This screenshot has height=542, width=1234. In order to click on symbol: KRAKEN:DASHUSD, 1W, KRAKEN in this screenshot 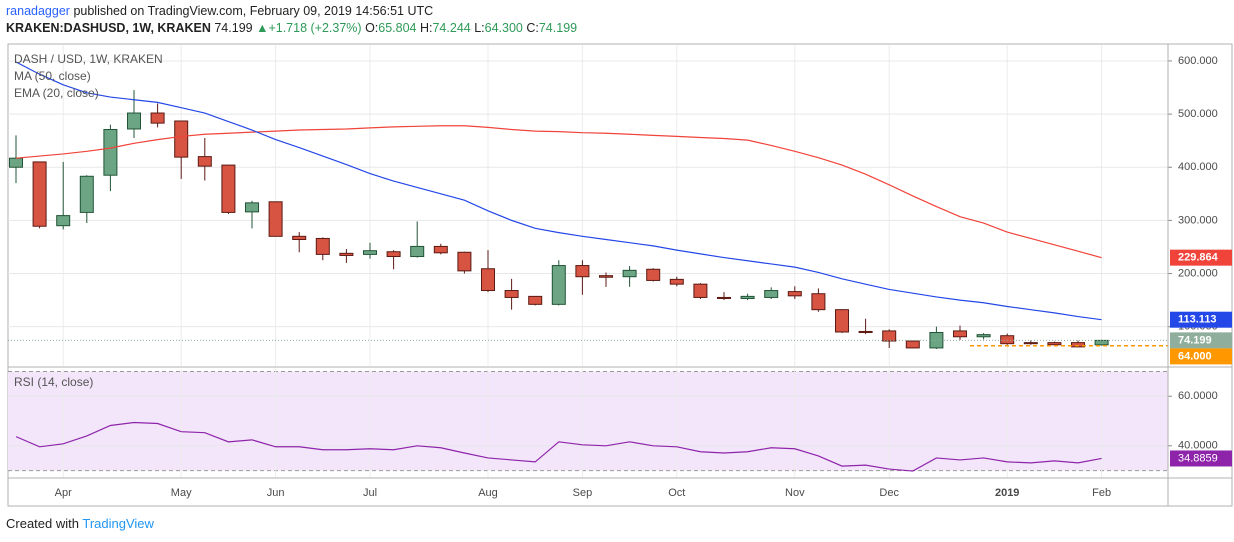, I will do `click(108, 28)`.